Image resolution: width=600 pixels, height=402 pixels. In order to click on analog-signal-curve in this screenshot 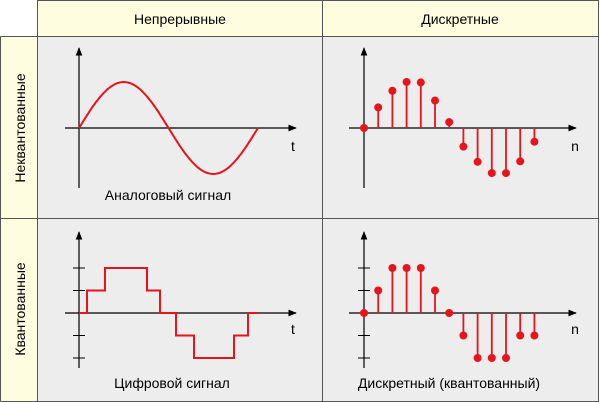, I will do `click(168, 128)`.